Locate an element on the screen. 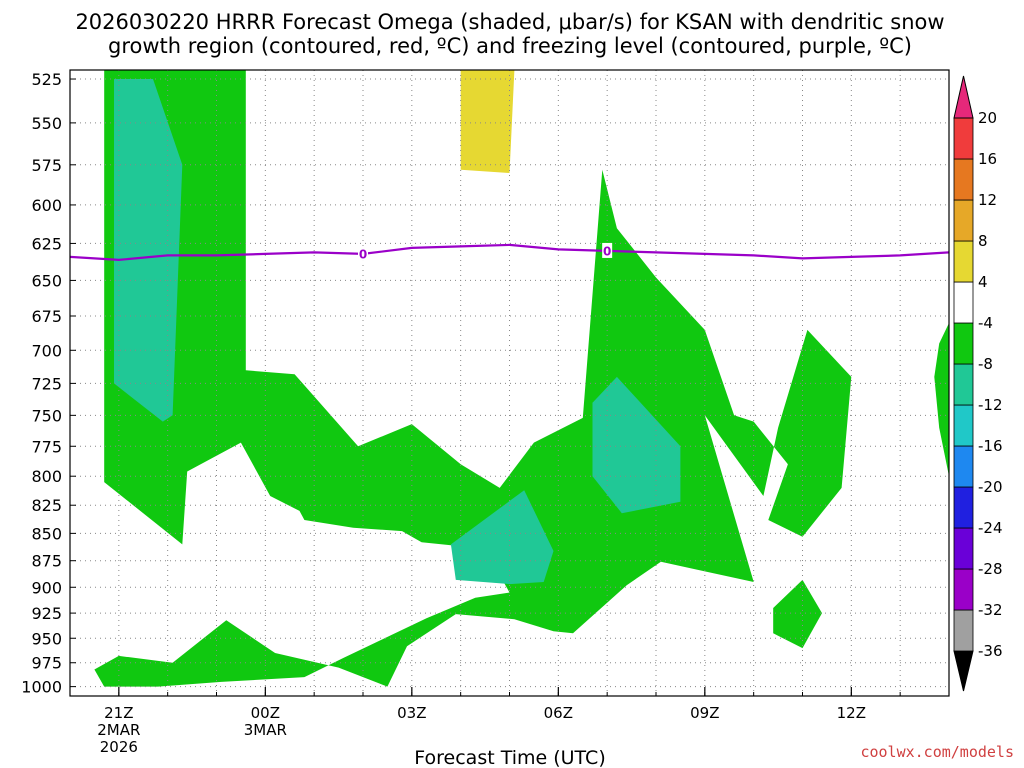 Image resolution: width=1024 pixels, height=768 pixels. y-tick-label-775: 775 is located at coordinates (46, 446).